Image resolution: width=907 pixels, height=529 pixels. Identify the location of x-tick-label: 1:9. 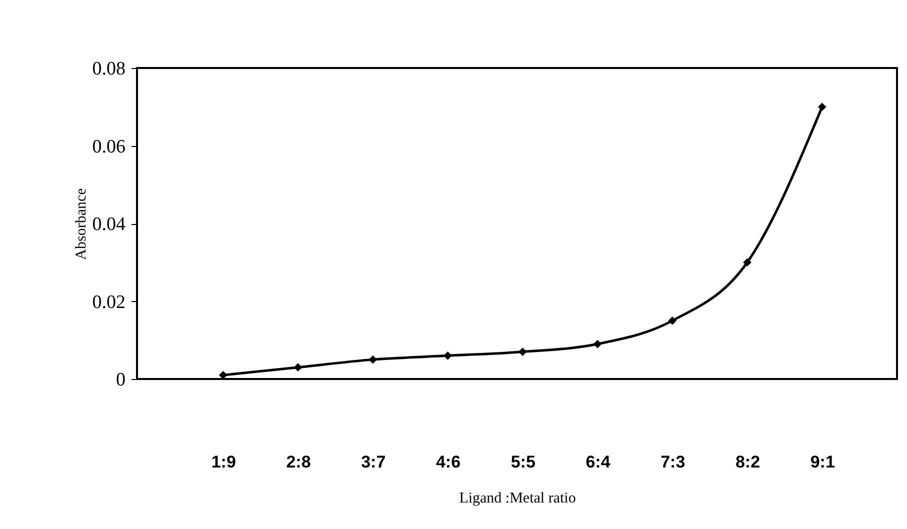
(223, 462).